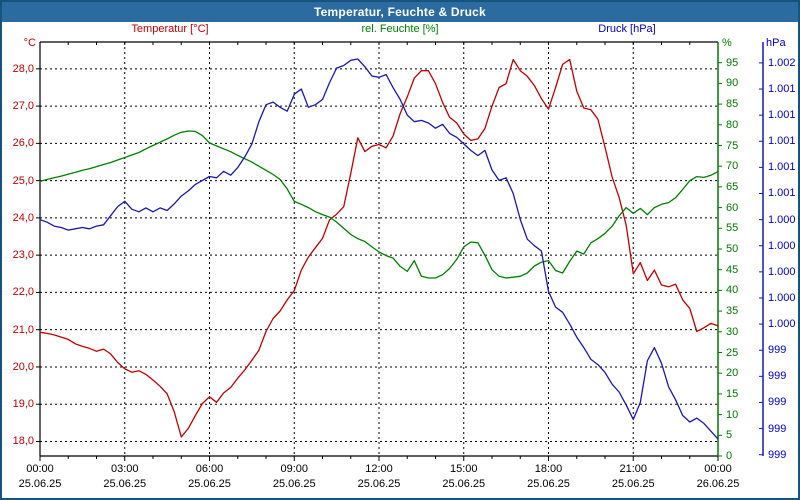 This screenshot has height=500, width=800. What do you see at coordinates (23, 180) in the screenshot?
I see `temperature-tick-label: 25,0` at bounding box center [23, 180].